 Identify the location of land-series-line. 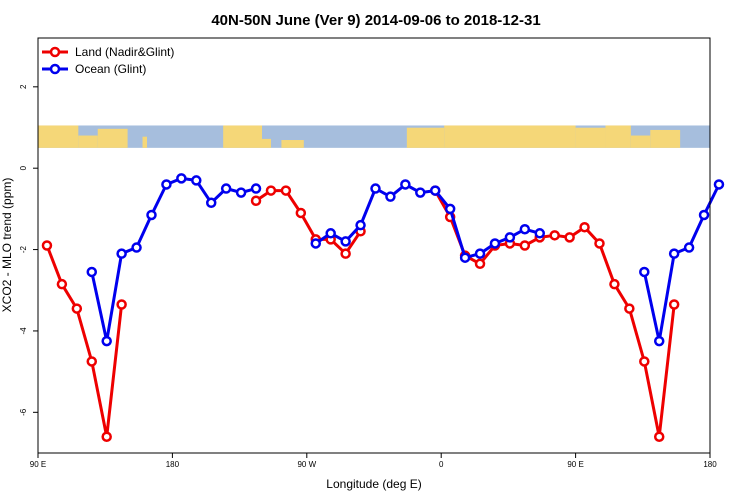
(84, 341).